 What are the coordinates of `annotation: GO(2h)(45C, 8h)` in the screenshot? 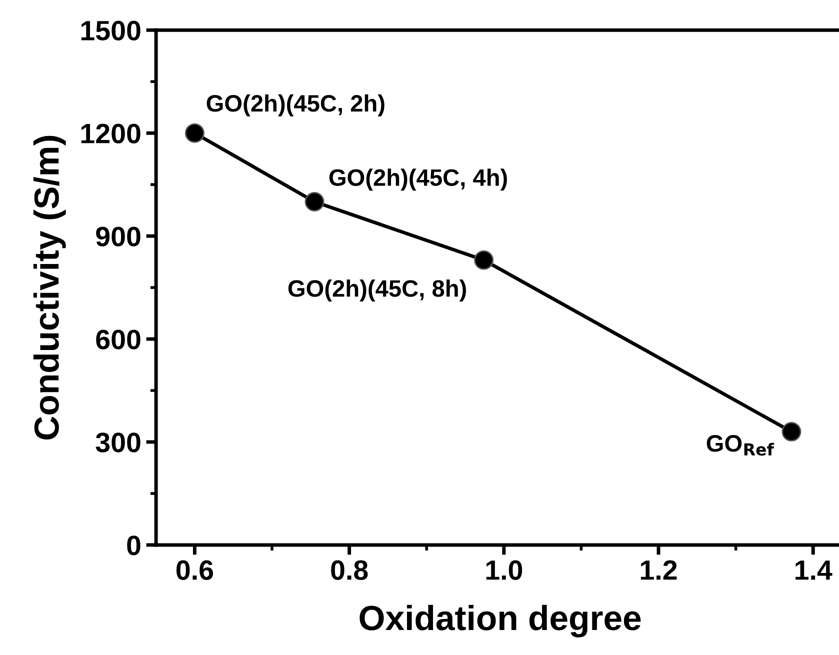 It's located at (377, 291).